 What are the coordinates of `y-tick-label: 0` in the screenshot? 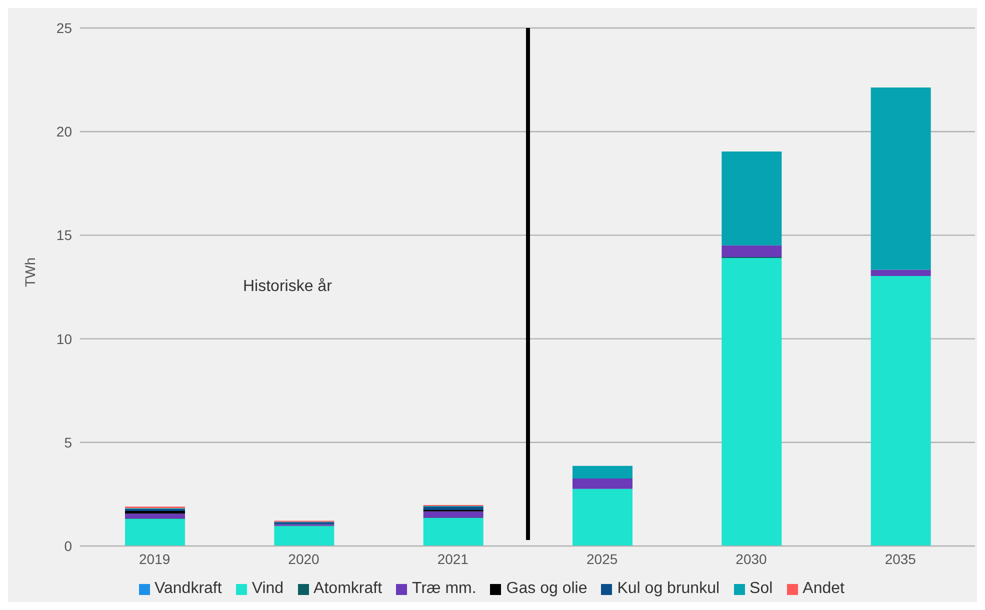 It's located at (68, 546).